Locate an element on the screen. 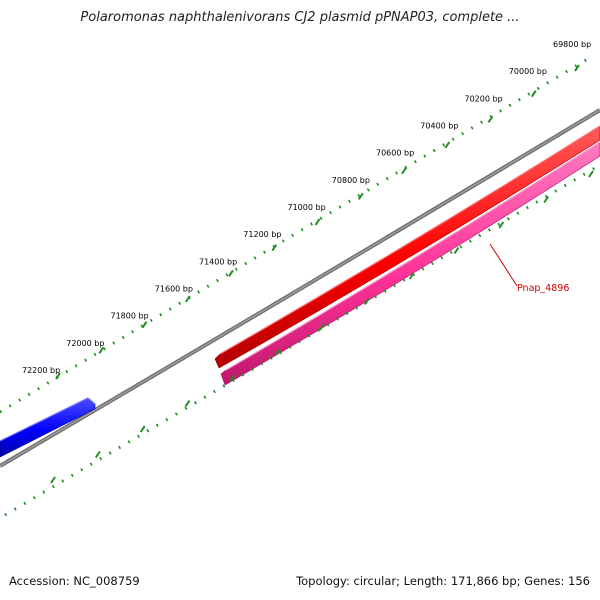  accession-text: Accession: NC_008759 is located at coordinates (74, 581).